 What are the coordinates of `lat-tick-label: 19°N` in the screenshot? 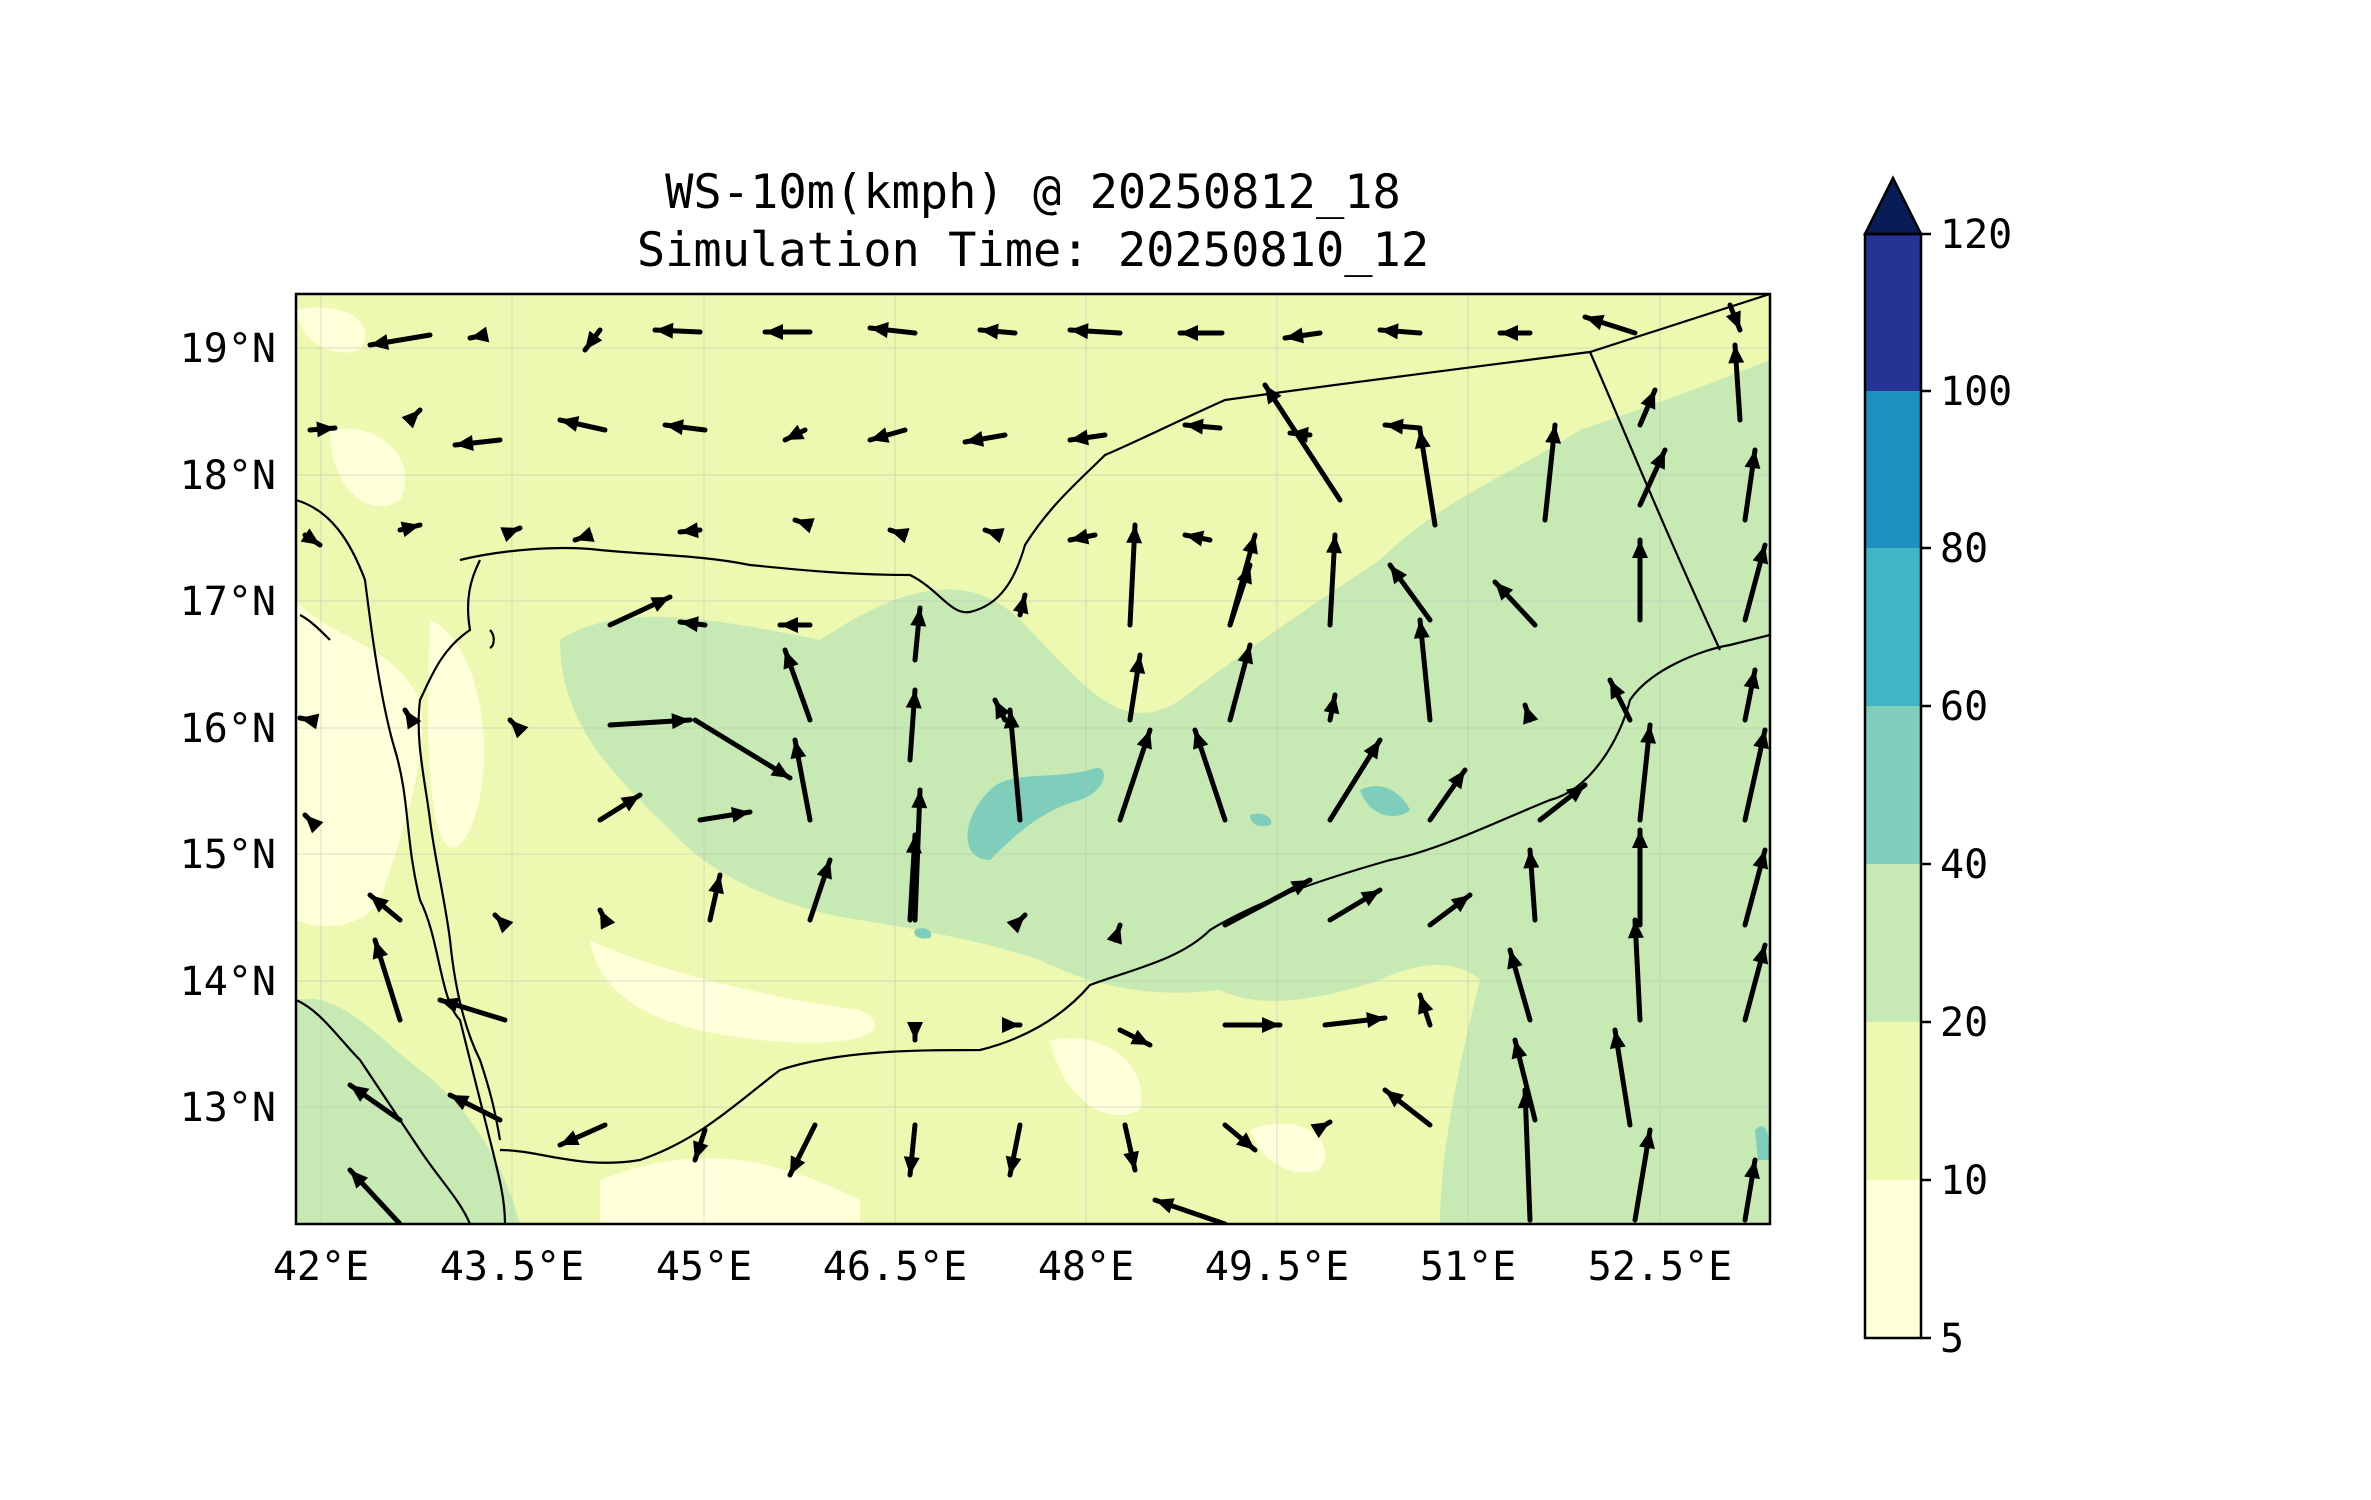 It's located at (228, 349).